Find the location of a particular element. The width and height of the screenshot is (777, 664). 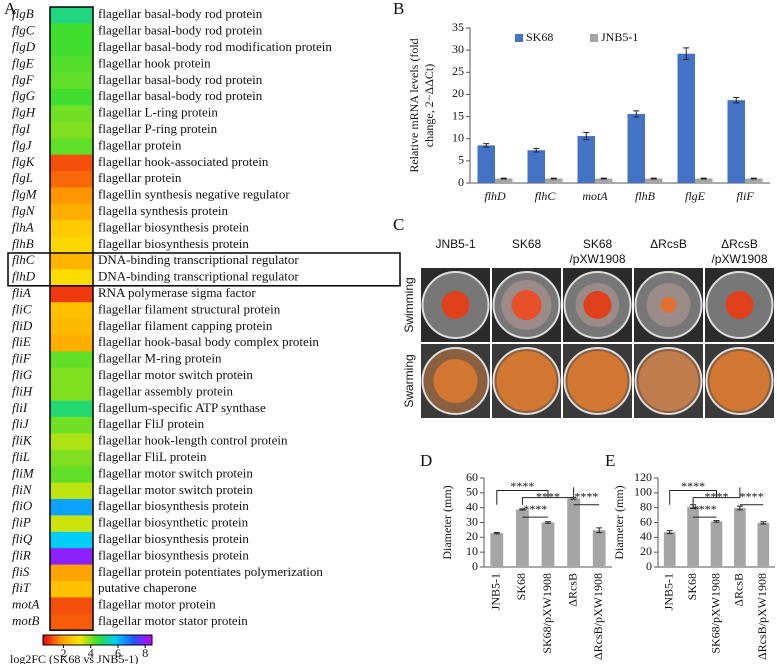

gene-description: flagellar L-ring protein is located at coordinates (158, 112).